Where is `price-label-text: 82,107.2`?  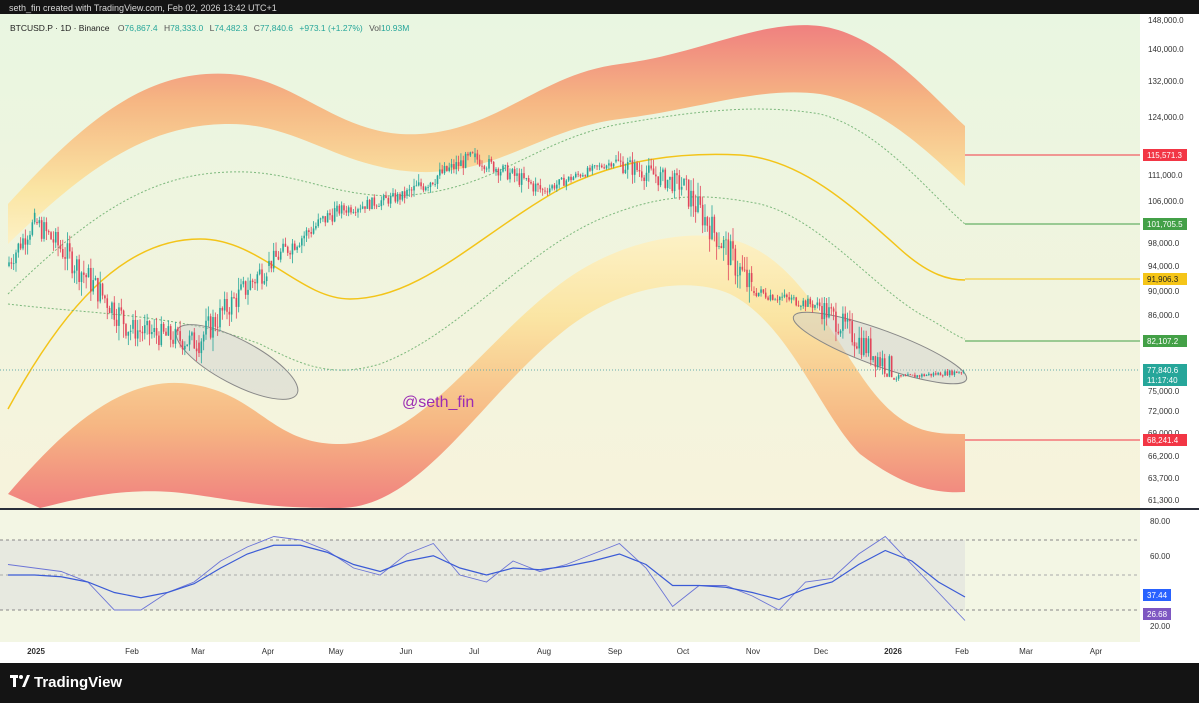
price-label-text: 82,107.2 is located at coordinates (1163, 341).